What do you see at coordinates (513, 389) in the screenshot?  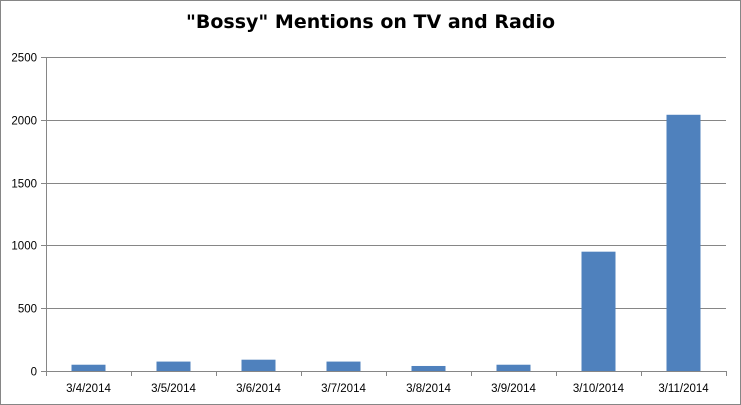 I see `x-tick-label: 3/9/2014` at bounding box center [513, 389].